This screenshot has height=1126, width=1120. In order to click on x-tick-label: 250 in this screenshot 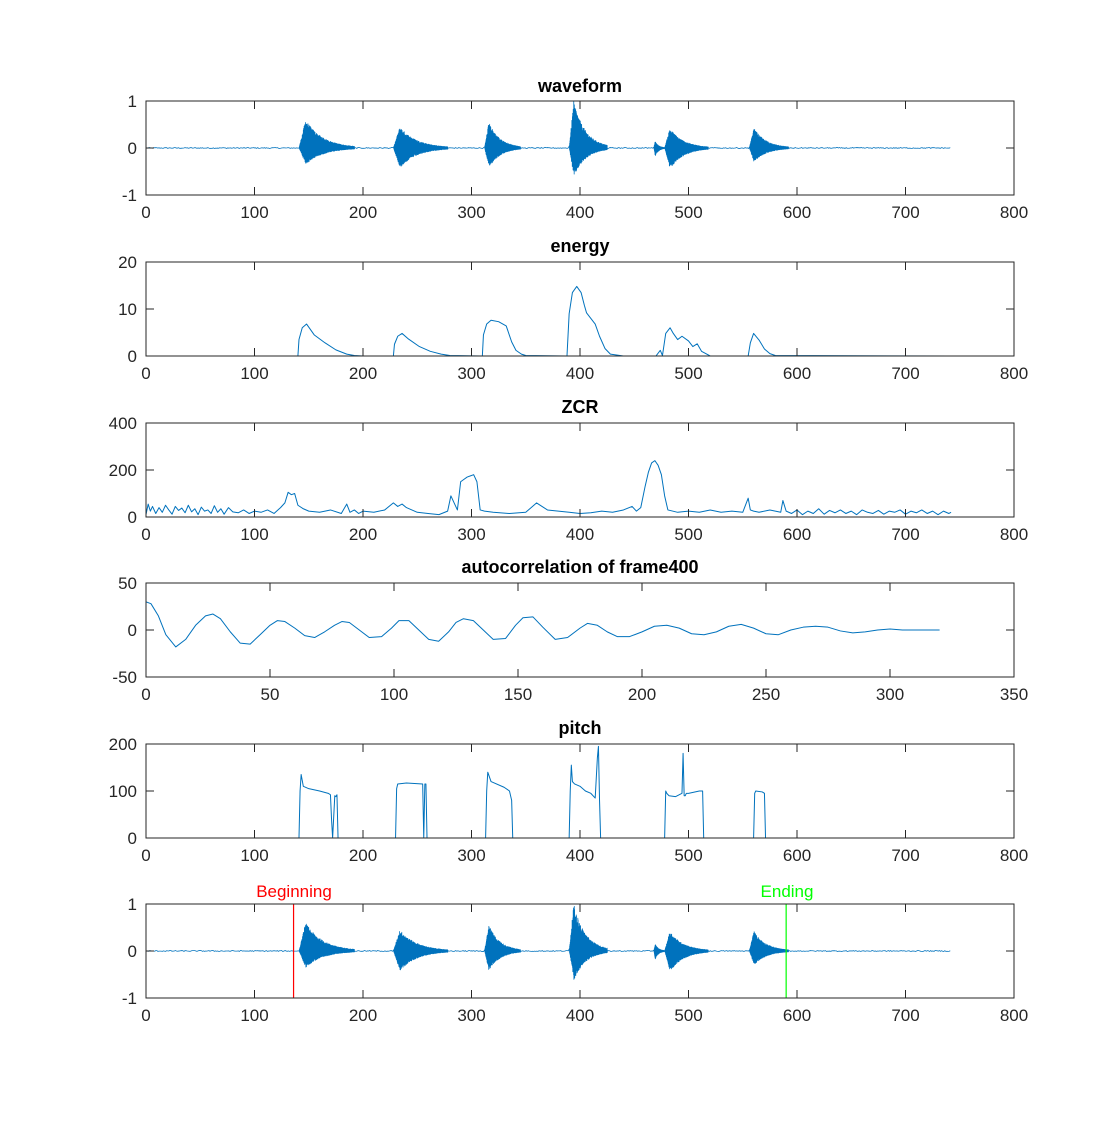, I will do `click(766, 694)`.